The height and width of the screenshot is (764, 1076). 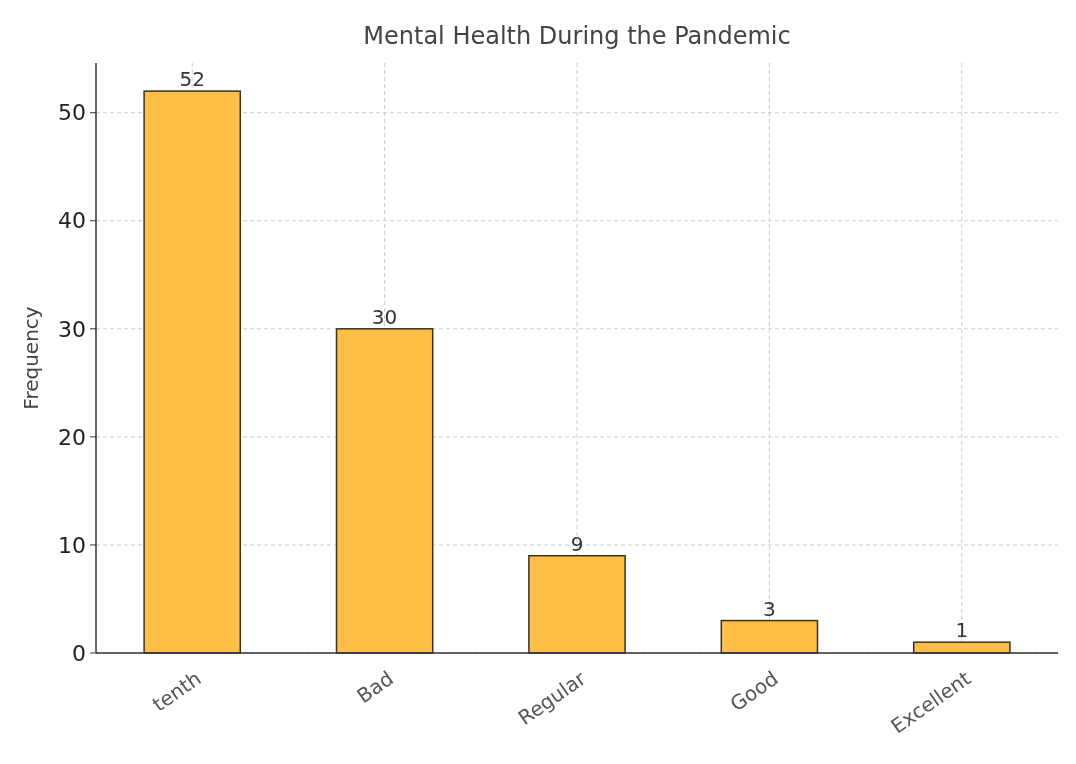 I want to click on data-label: 3, so click(x=769, y=608).